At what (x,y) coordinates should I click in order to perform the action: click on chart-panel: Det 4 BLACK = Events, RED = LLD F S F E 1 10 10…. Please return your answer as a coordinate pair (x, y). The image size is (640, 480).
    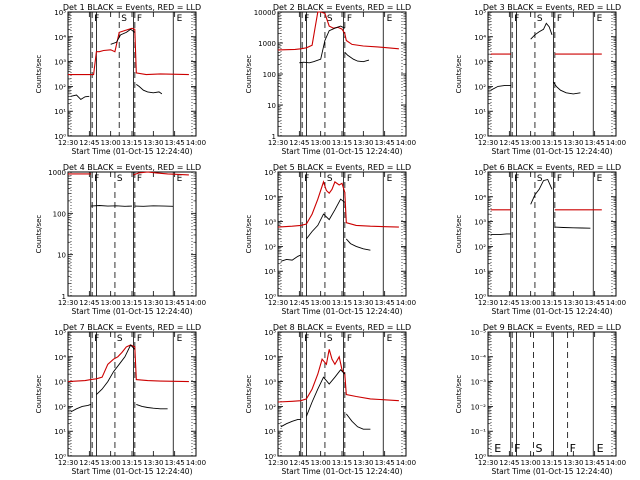
    Looking at the image, I should click on (120, 239).